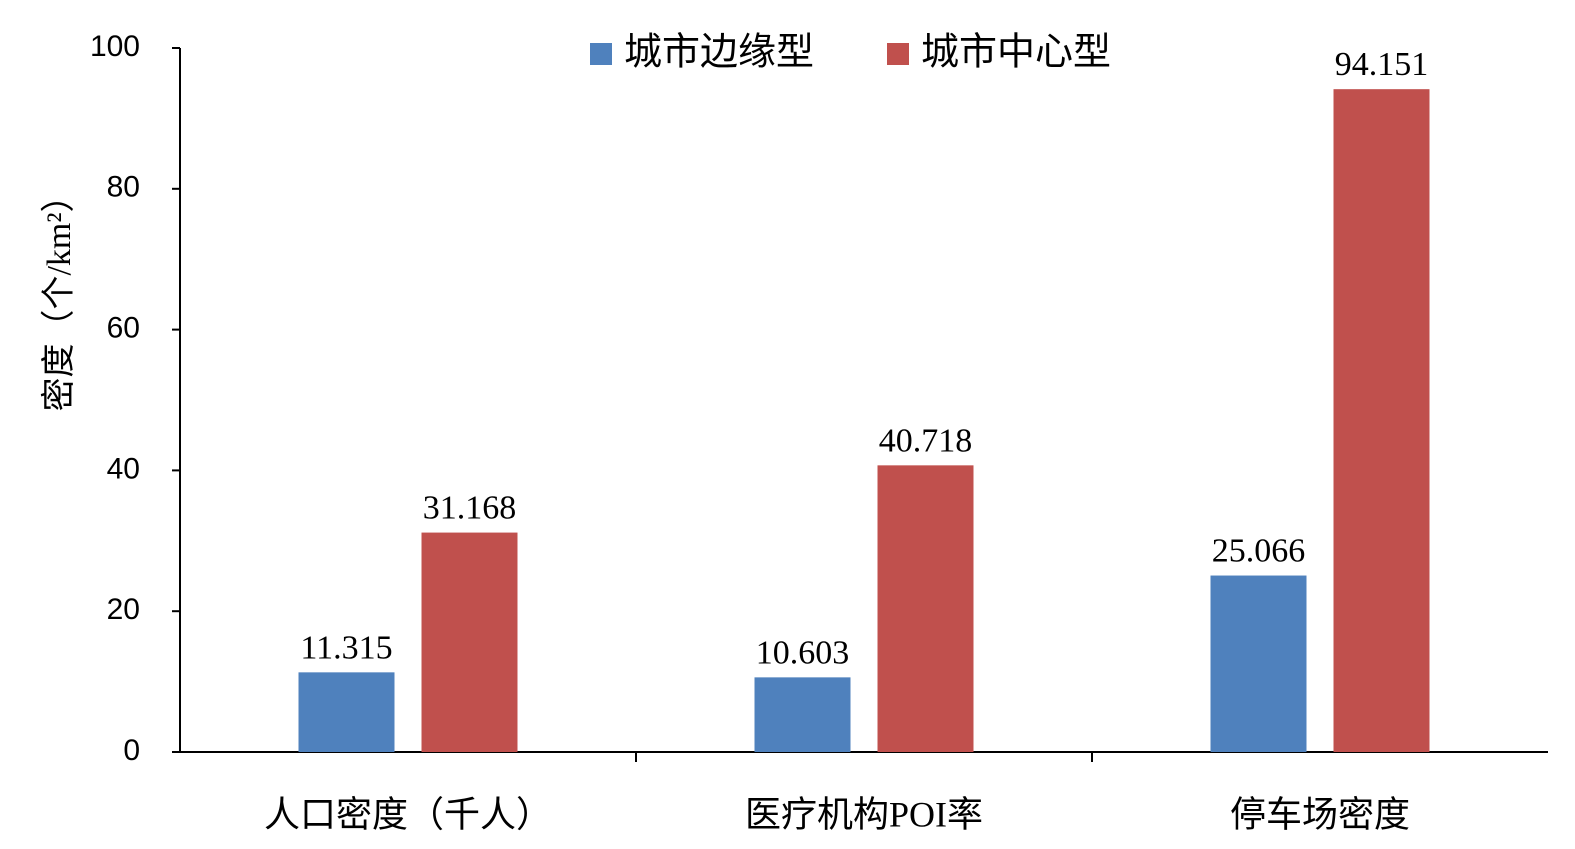 This screenshot has width=1575, height=849. I want to click on y-tick-label: 40, so click(123, 468).